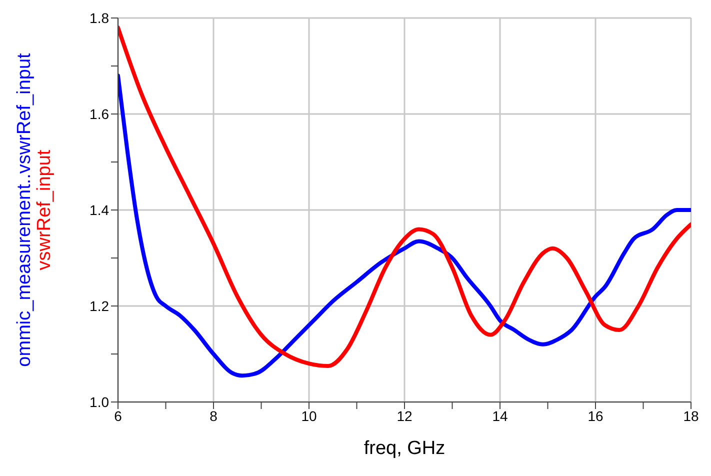 This screenshot has width=711, height=476. I want to click on y-tick-label: 1.8, so click(100, 18).